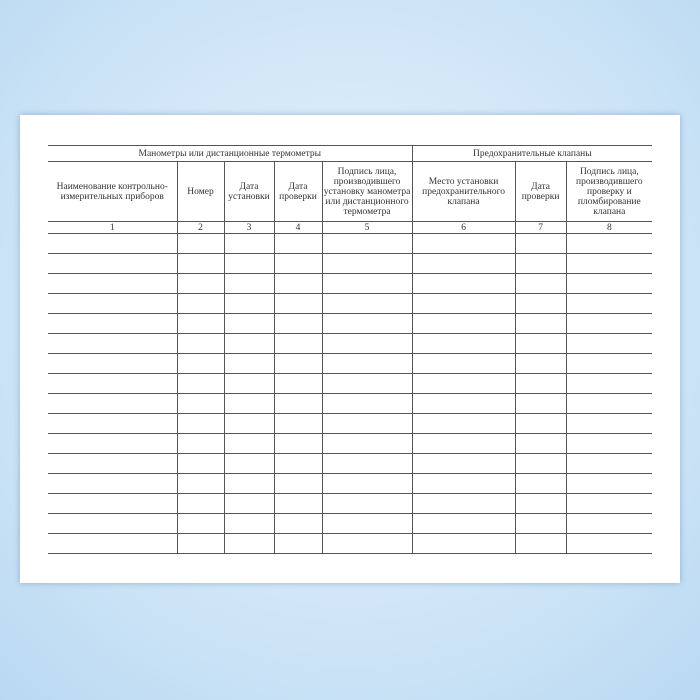  What do you see at coordinates (298, 227) in the screenshot?
I see `column-number: 4` at bounding box center [298, 227].